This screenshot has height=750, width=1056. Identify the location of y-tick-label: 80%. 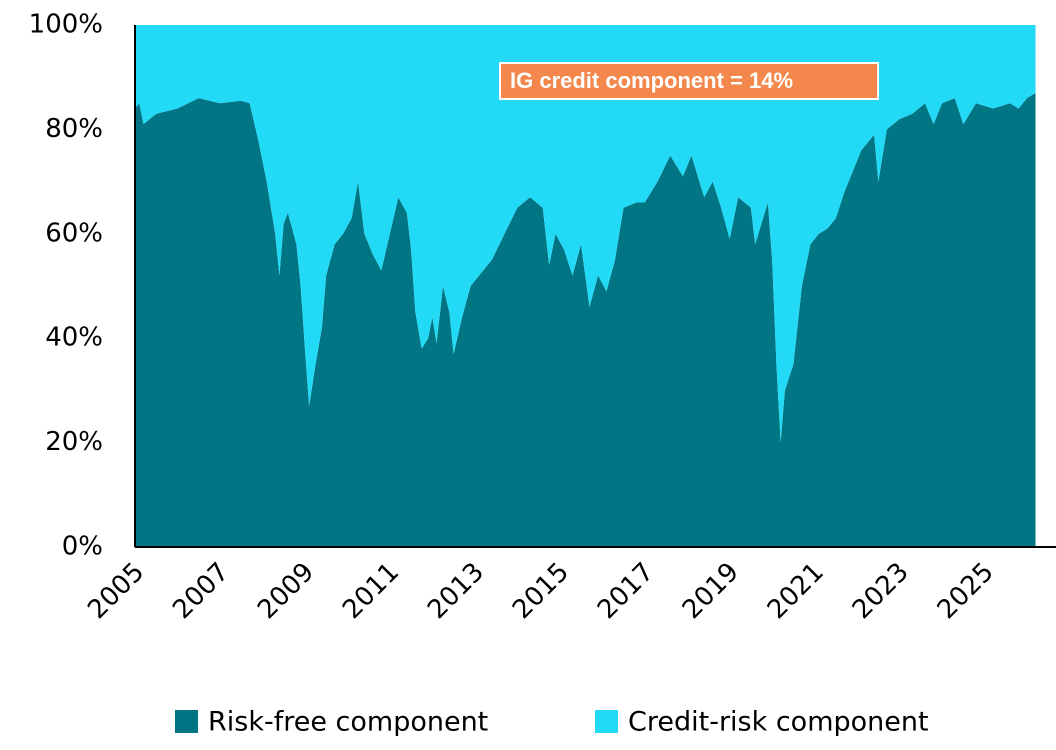
(74, 129).